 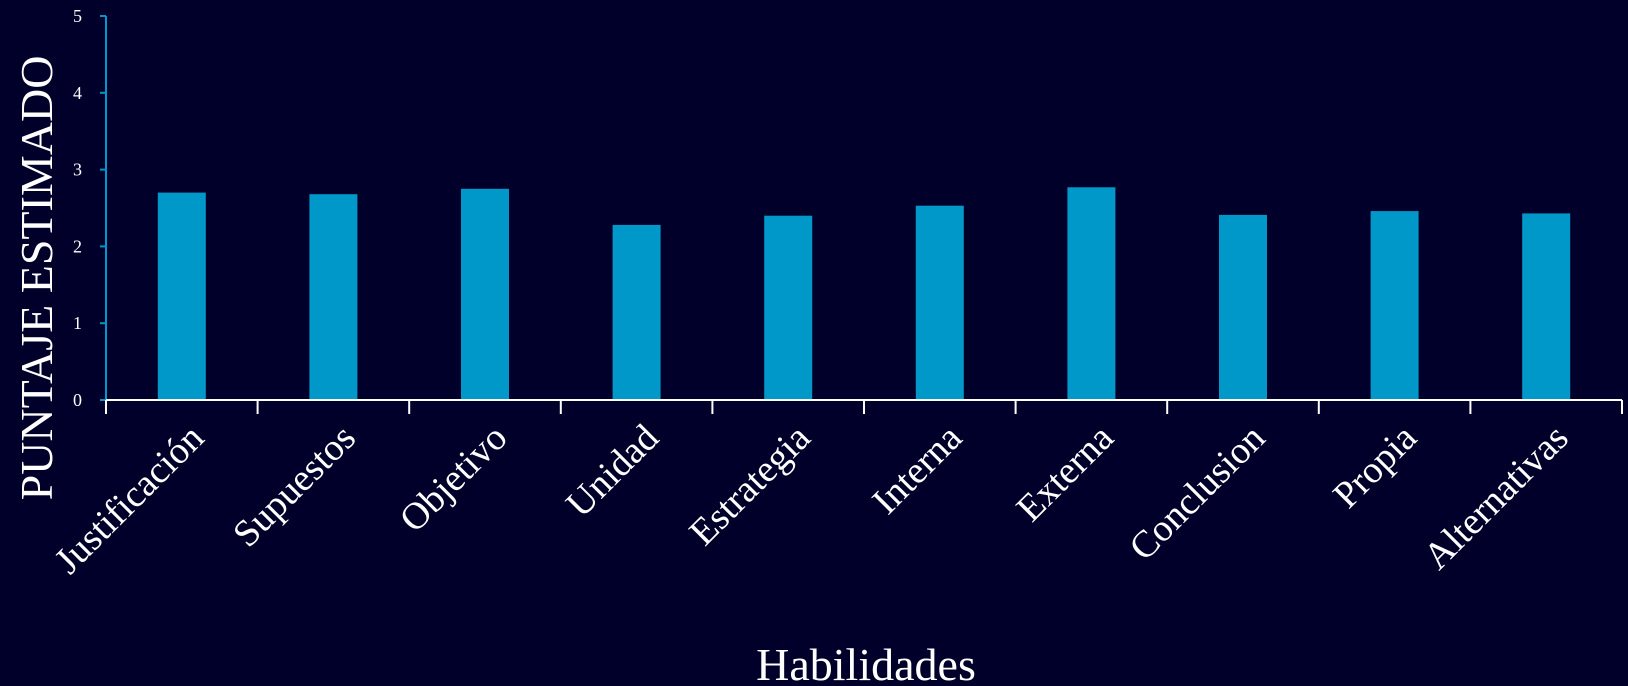 I want to click on y-tick-label: 4, so click(x=77, y=93).